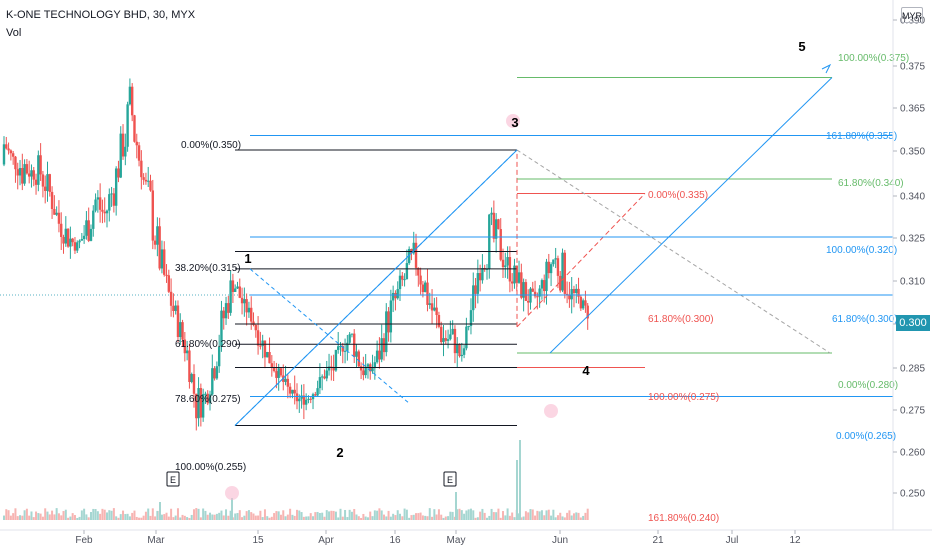 The width and height of the screenshot is (932, 550). What do you see at coordinates (912, 15) in the screenshot?
I see `currency-badge: MYR` at bounding box center [912, 15].